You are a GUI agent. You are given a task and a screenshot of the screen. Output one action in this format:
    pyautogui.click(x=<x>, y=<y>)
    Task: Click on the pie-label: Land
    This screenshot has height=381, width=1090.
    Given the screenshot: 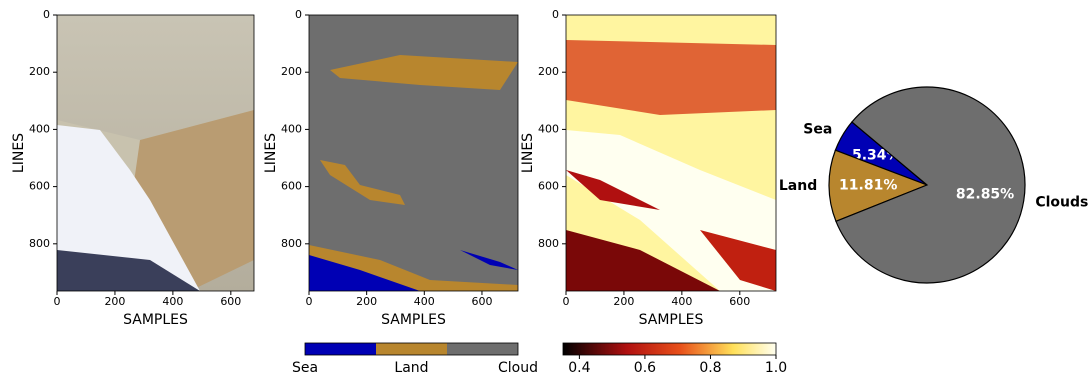 What is the action you would take?
    pyautogui.click(x=798, y=186)
    